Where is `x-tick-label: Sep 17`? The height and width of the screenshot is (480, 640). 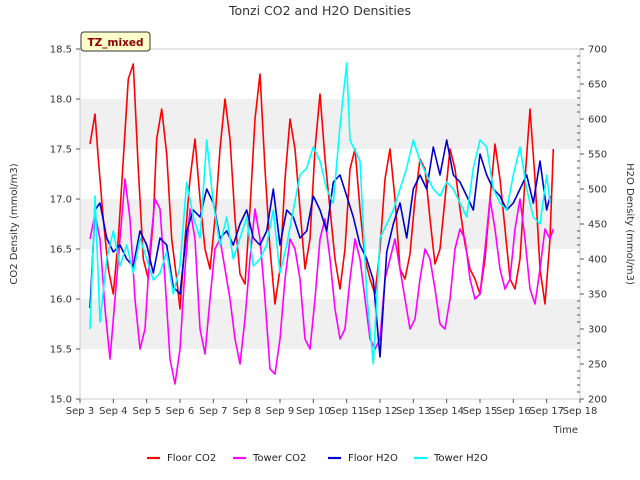
x-tick-label: Sep 17 is located at coordinates (546, 411).